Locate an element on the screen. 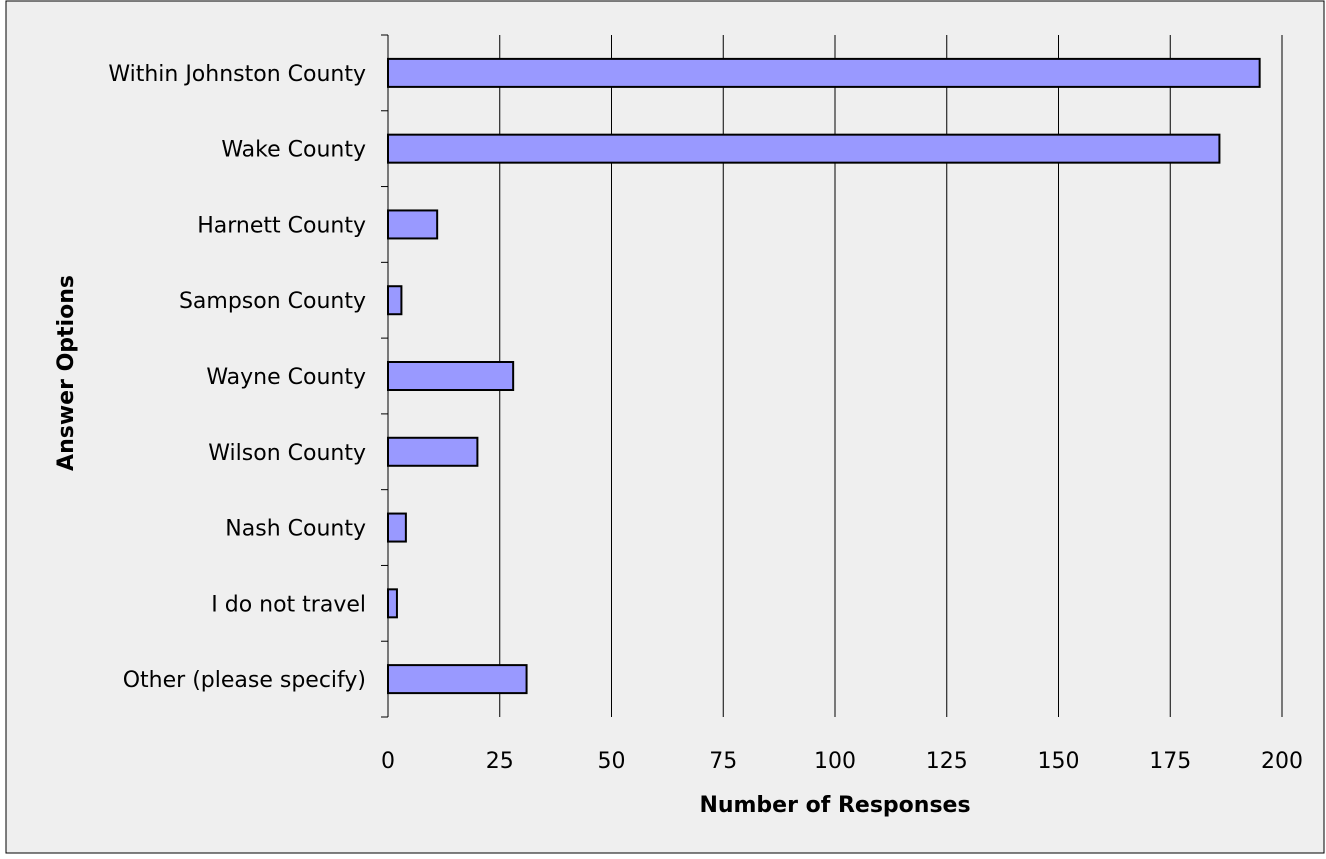 The width and height of the screenshot is (1326, 859). category-label: Wayne County is located at coordinates (286, 377).